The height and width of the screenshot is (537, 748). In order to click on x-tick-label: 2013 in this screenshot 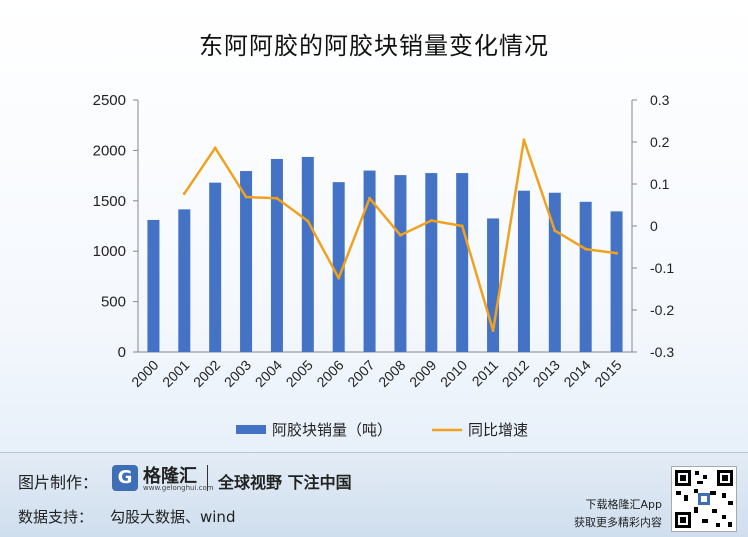, I will do `click(546, 373)`.